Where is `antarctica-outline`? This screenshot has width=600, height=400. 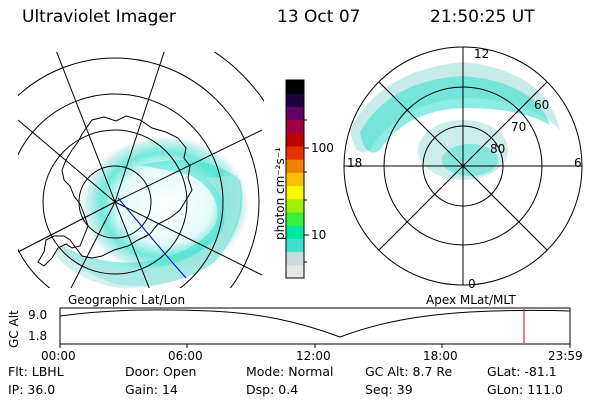
antarctica-outline is located at coordinates (115, 191).